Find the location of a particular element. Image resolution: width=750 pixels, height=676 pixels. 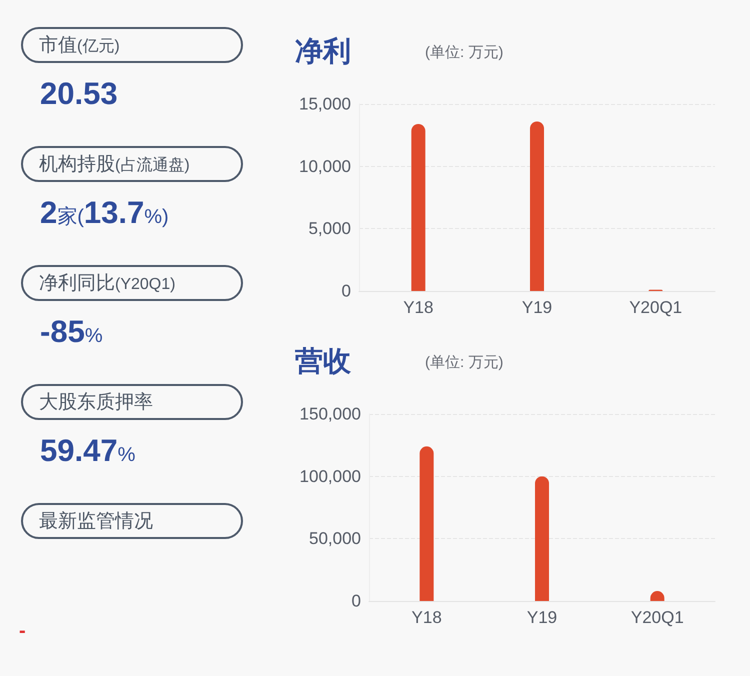

chart-title: 净利 is located at coordinates (323, 51).